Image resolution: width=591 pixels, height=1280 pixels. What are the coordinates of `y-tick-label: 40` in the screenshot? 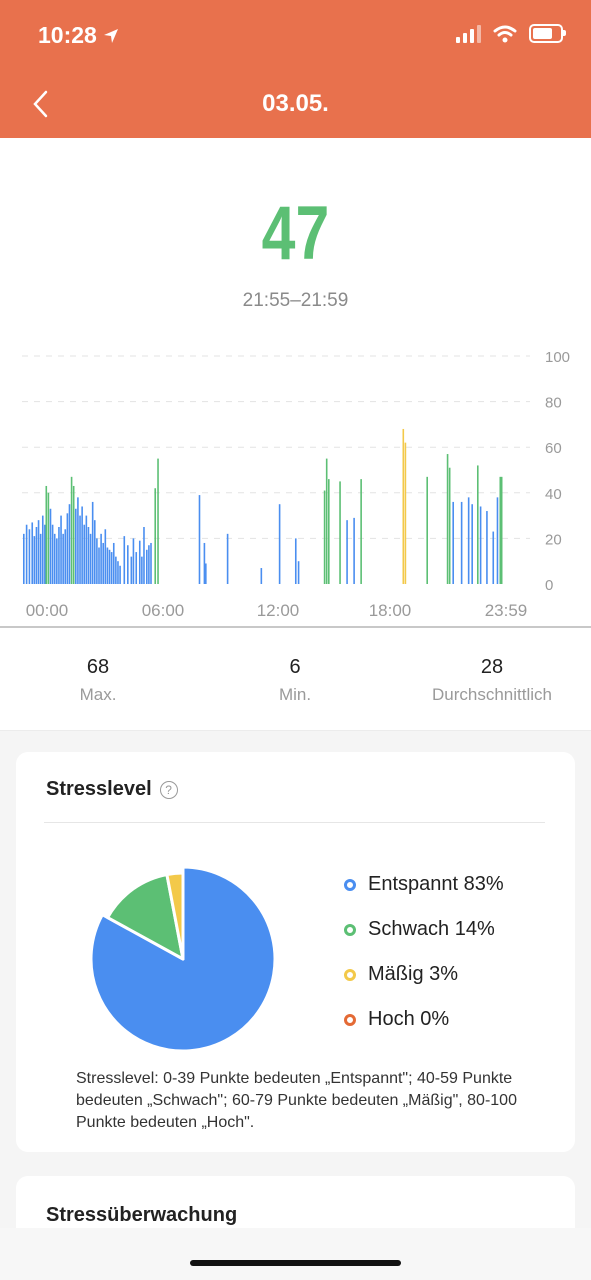 It's located at (553, 494).